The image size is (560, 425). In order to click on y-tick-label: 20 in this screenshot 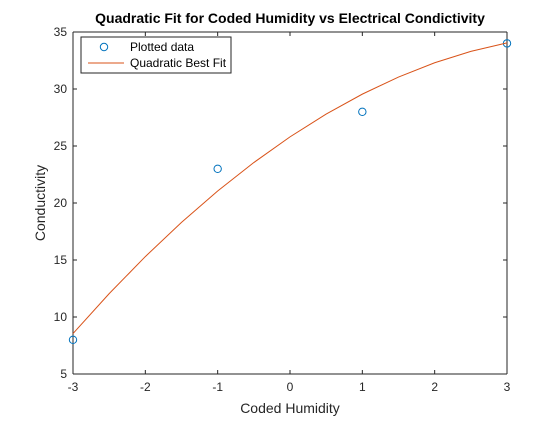, I will do `click(61, 203)`.